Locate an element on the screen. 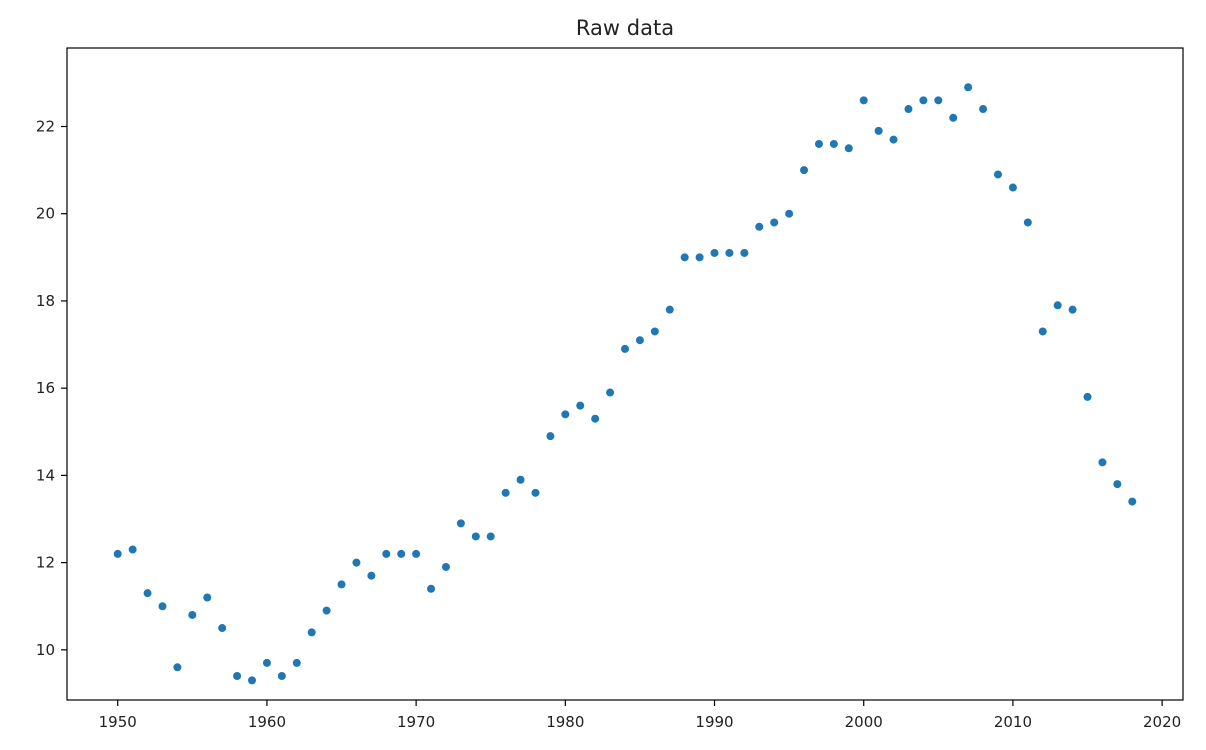  x-tick-label: 1950 is located at coordinates (118, 722).